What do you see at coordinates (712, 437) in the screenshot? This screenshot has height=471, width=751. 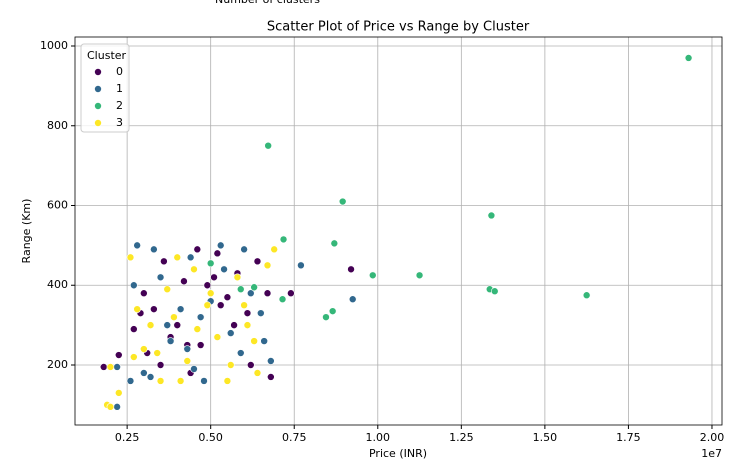 I see `x-tick-label: 2.00` at bounding box center [712, 437].